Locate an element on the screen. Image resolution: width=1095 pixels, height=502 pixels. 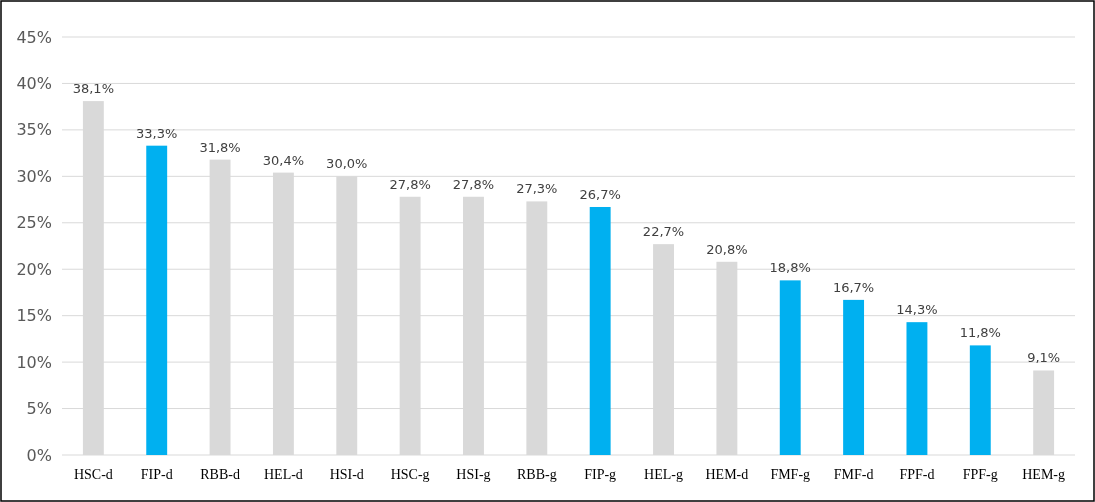
x-tick-label: FMF-g is located at coordinates (790, 474).